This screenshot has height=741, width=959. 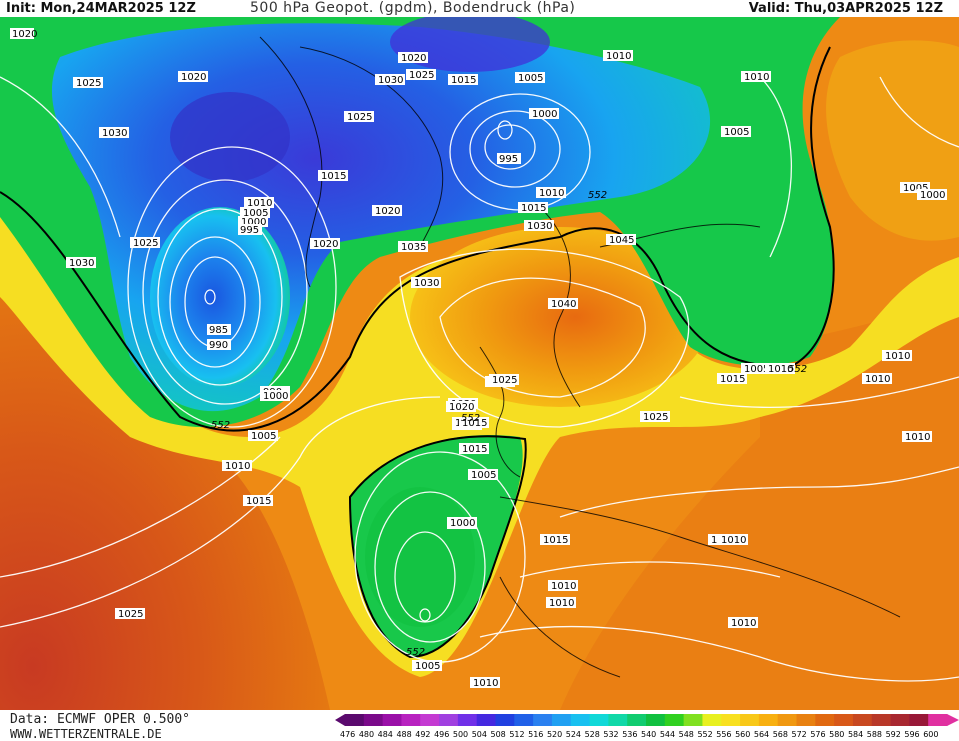 I want to click on legend-level-label: 564, so click(x=761, y=734).